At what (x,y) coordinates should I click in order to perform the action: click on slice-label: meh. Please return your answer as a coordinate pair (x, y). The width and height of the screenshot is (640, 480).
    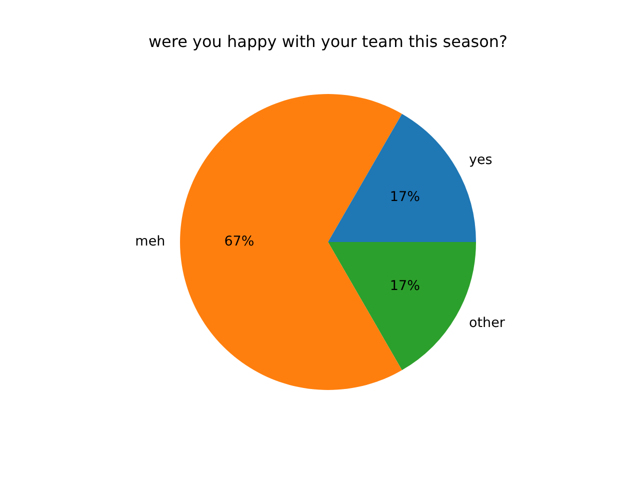
    Looking at the image, I should click on (150, 242).